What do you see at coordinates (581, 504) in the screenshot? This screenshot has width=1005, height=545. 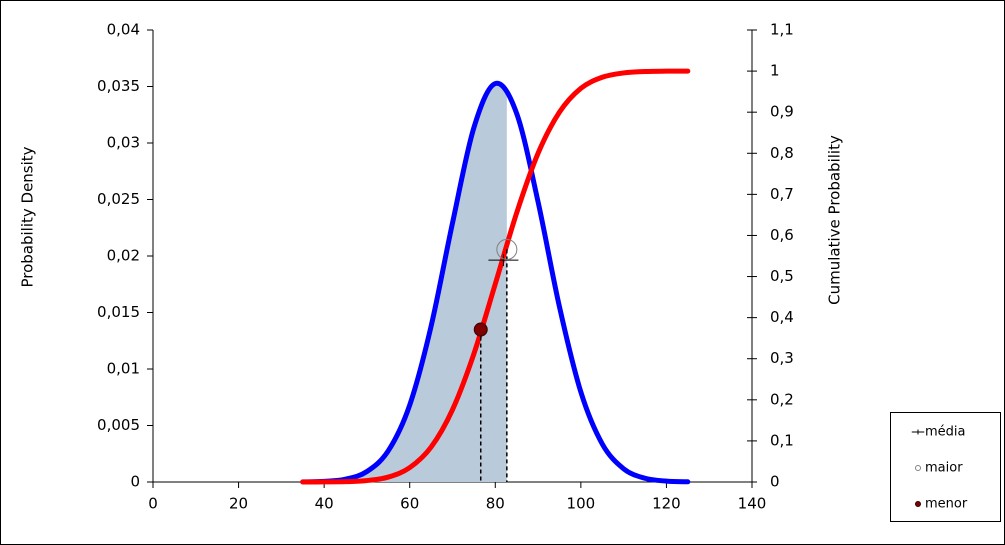 I see `x-tick-label: 100` at bounding box center [581, 504].